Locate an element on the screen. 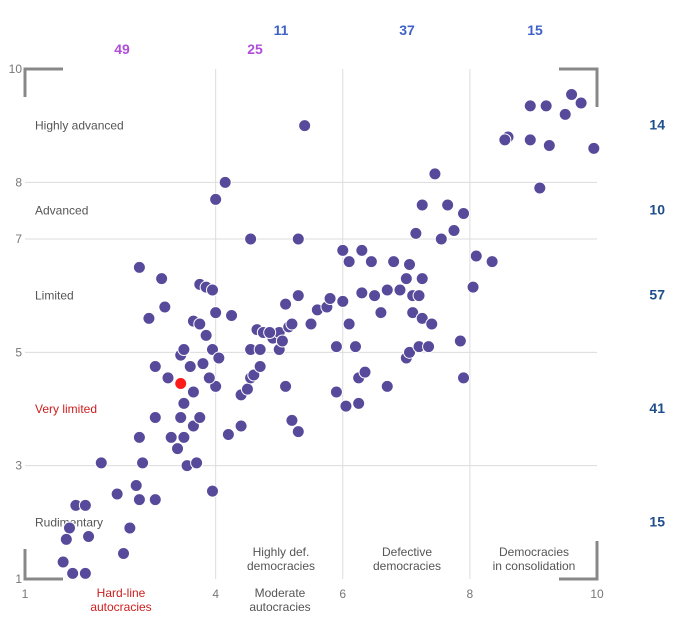 This screenshot has height=623, width=694. corner-mark-top-right is located at coordinates (579, 87).